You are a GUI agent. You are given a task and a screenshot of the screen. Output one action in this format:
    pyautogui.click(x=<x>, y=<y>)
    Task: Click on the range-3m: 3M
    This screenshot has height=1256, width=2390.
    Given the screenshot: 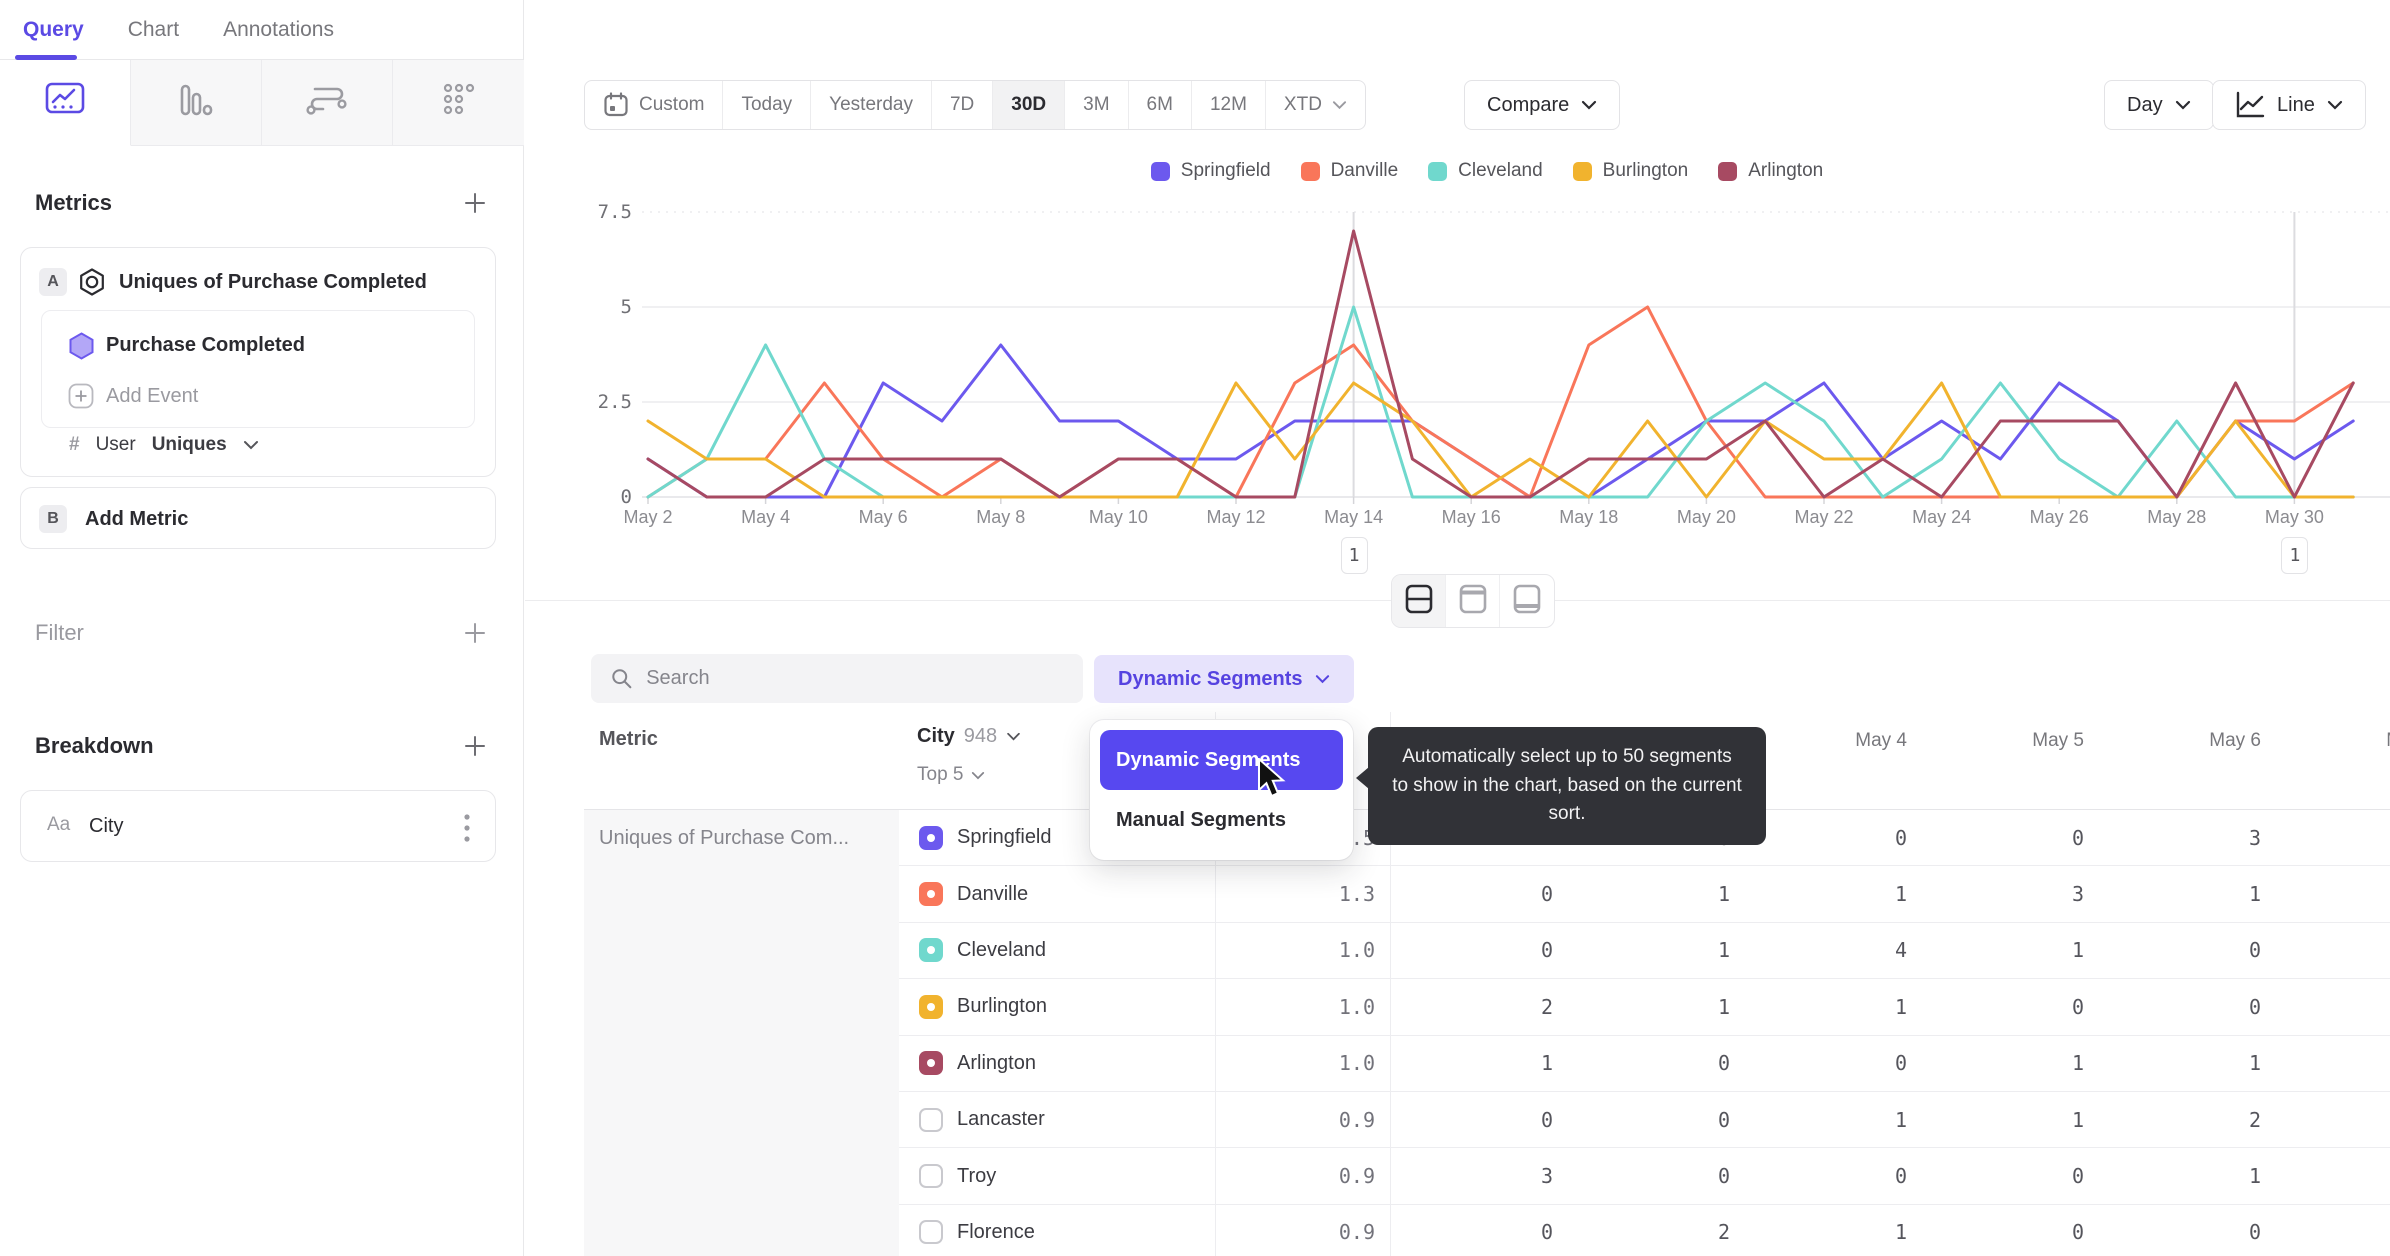 What is the action you would take?
    pyautogui.click(x=1097, y=105)
    